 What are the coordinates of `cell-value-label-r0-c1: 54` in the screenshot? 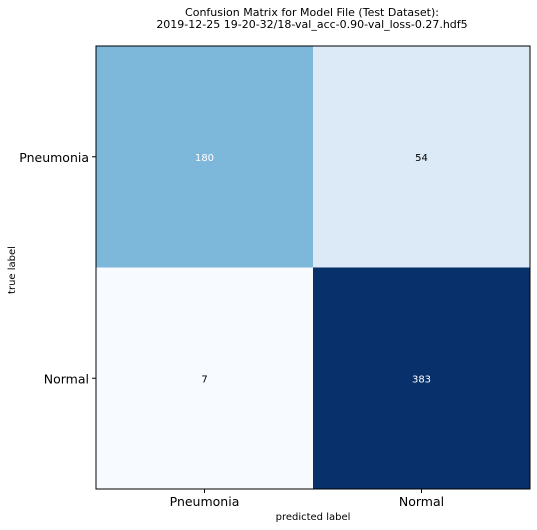 It's located at (421, 158).